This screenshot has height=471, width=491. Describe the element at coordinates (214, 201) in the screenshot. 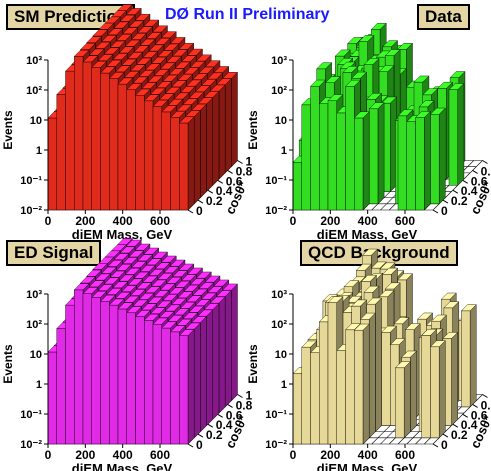

I see `y-tick-label: 0.2` at that location.